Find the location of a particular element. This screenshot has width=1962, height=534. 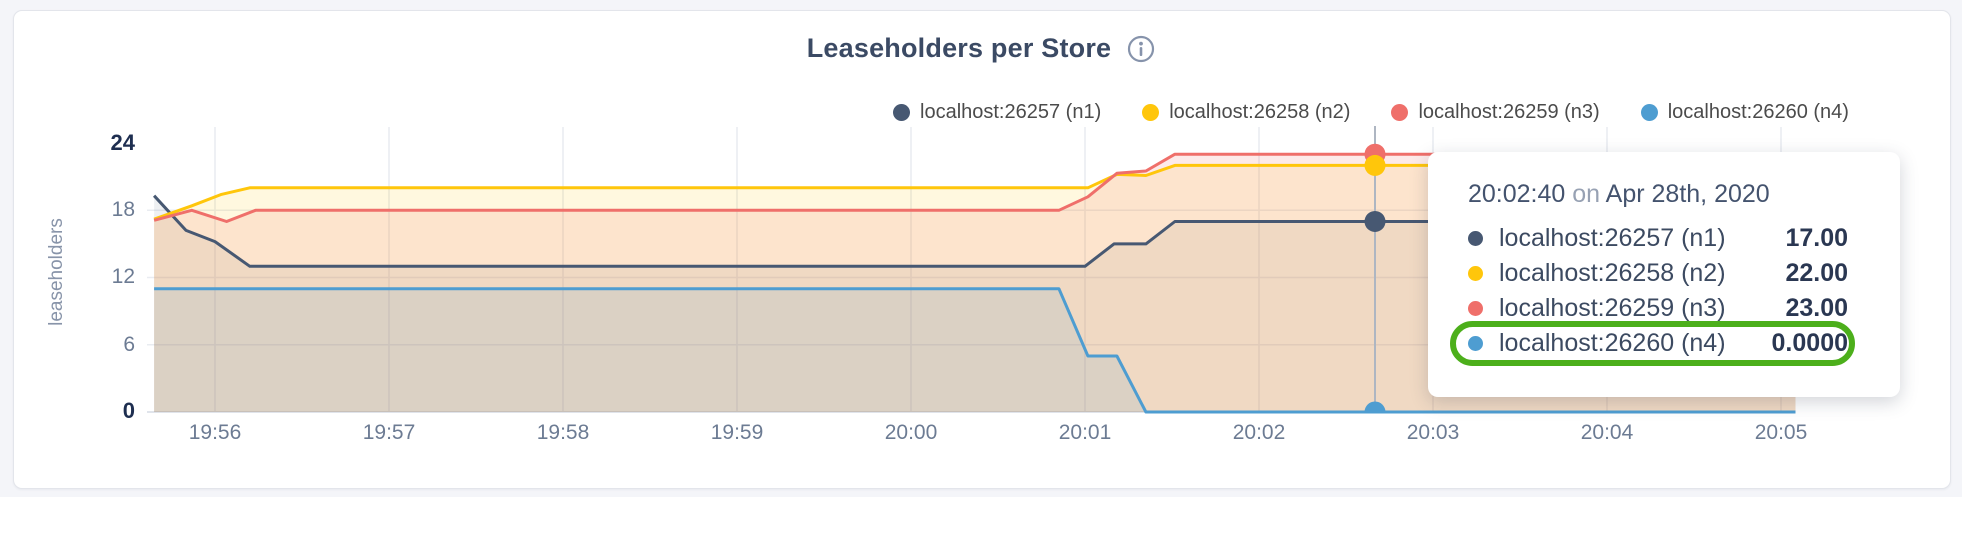

hover-dots is located at coordinates (1375, 278).